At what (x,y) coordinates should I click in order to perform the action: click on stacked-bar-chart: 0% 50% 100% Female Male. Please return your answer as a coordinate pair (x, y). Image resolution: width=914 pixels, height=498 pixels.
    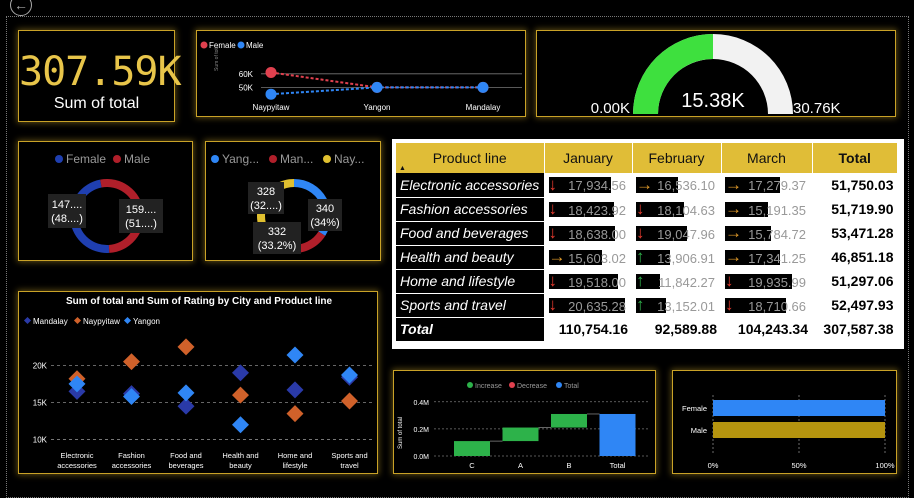
    Looking at the image, I should click on (784, 422).